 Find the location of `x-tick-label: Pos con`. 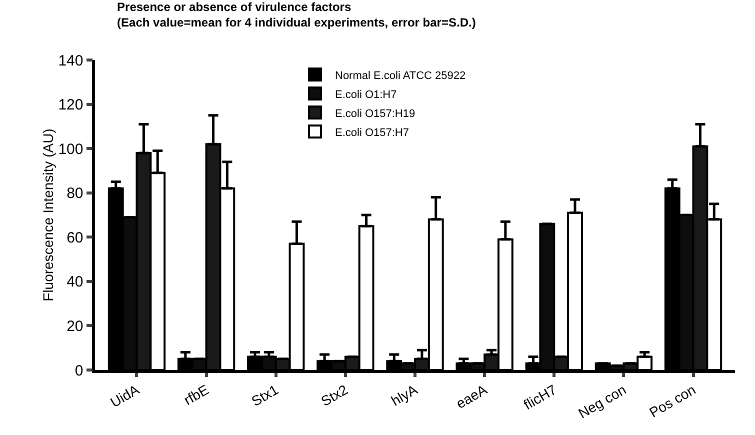

x-tick-label: Pos con is located at coordinates (672, 401).